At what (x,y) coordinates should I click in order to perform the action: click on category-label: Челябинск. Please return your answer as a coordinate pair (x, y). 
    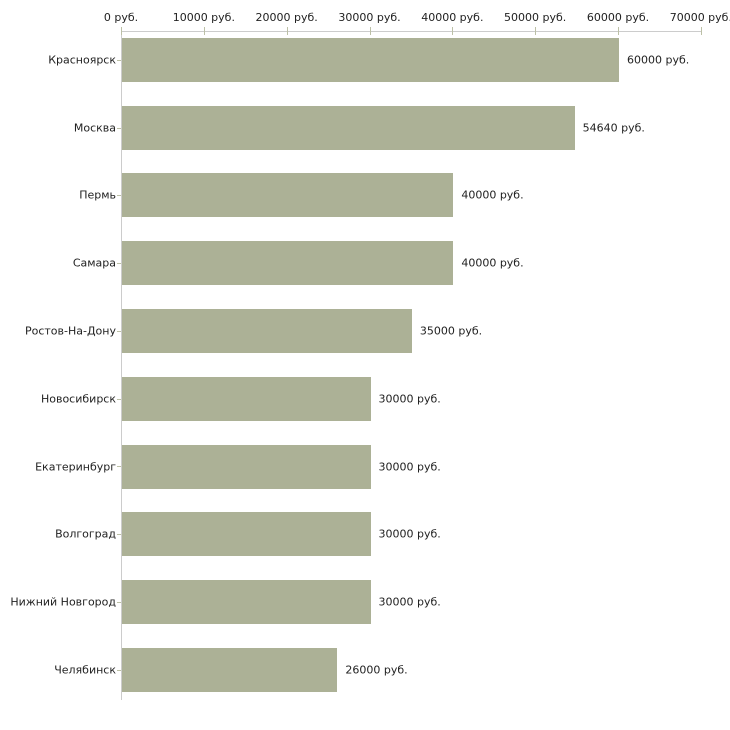
    Looking at the image, I should click on (85, 670).